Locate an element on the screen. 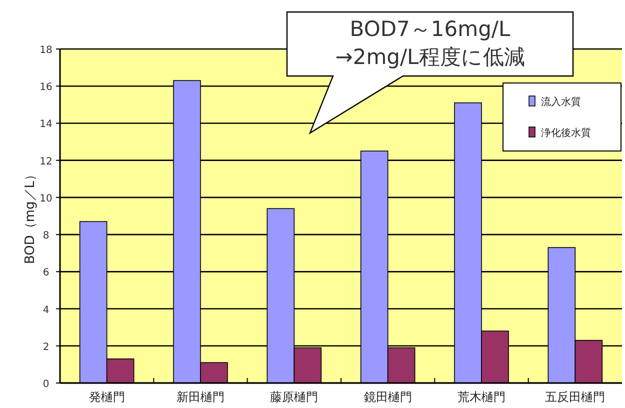 The width and height of the screenshot is (625, 408). y-tick-label: 8 is located at coordinates (46, 236).